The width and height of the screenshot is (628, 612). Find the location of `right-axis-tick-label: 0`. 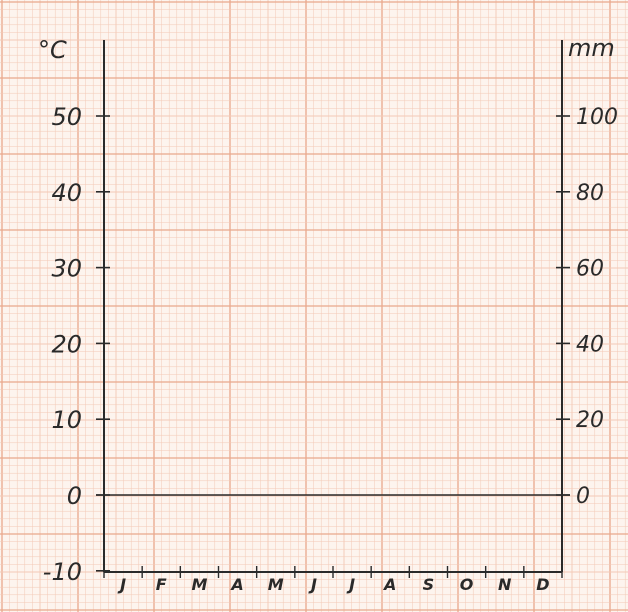

right-axis-tick-label: 0 is located at coordinates (583, 496).